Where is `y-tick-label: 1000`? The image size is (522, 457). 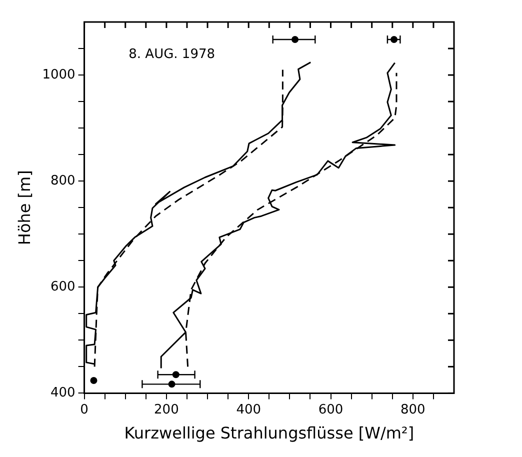
y-tick-label: 1000 is located at coordinates (59, 74).